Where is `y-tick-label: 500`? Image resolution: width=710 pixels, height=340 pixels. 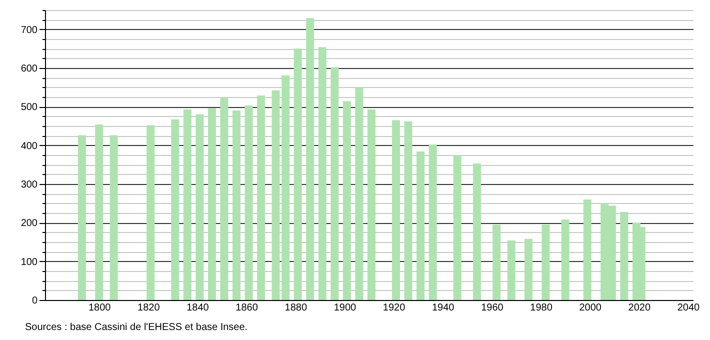
y-tick-label: 500 is located at coordinates (29, 108).